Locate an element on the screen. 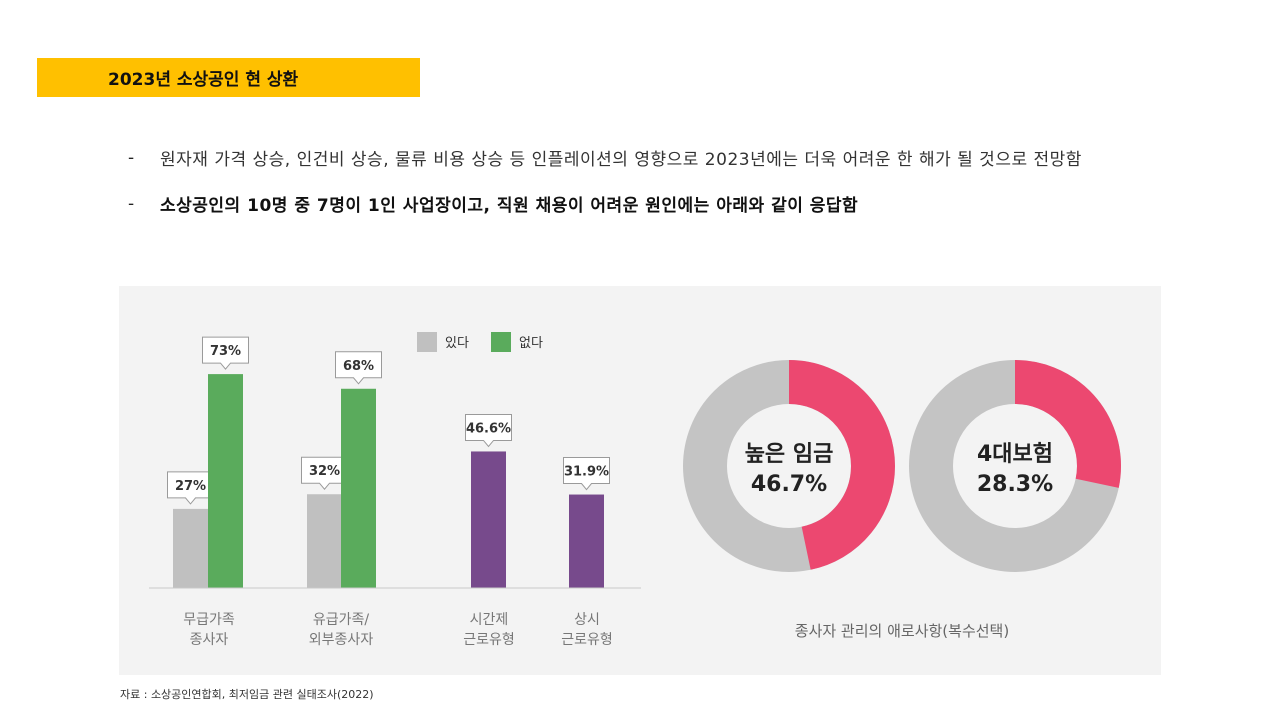 This screenshot has width=1280, height=720. data-label: 46.6% is located at coordinates (488, 428).